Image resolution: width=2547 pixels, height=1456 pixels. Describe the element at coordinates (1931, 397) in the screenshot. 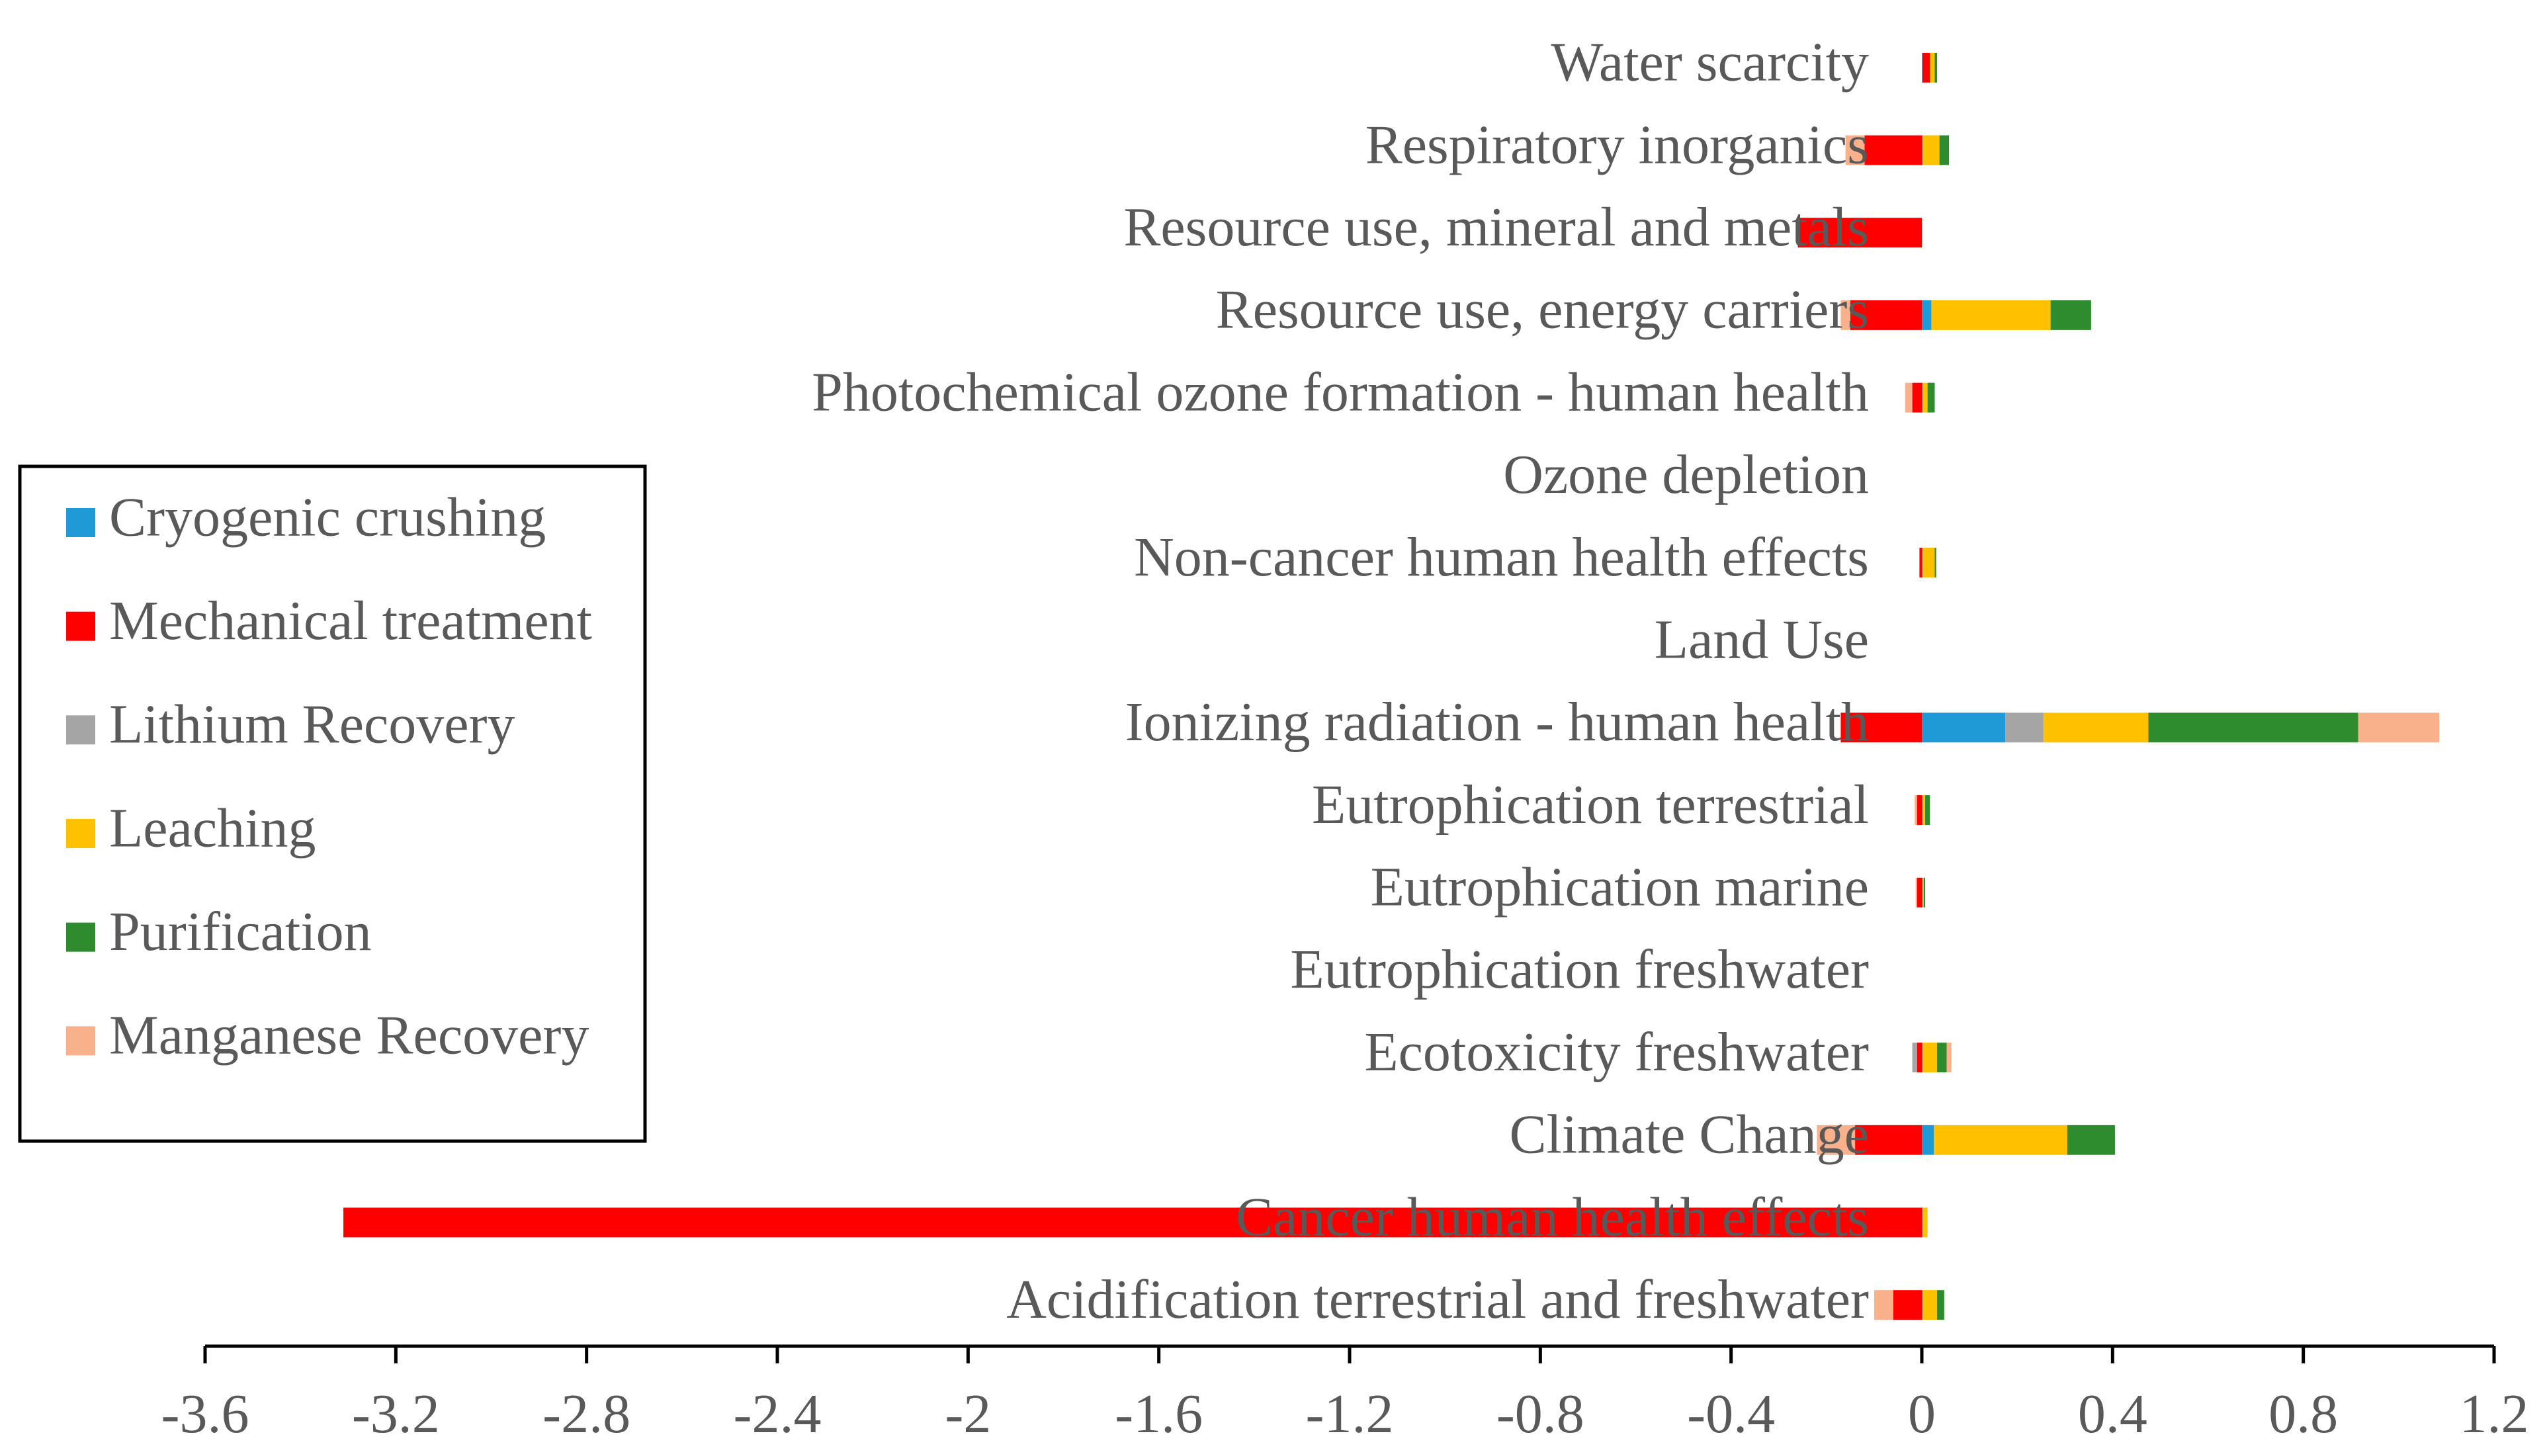

I see `bar-photochemical-ozone-formation-human-health-purification` at that location.